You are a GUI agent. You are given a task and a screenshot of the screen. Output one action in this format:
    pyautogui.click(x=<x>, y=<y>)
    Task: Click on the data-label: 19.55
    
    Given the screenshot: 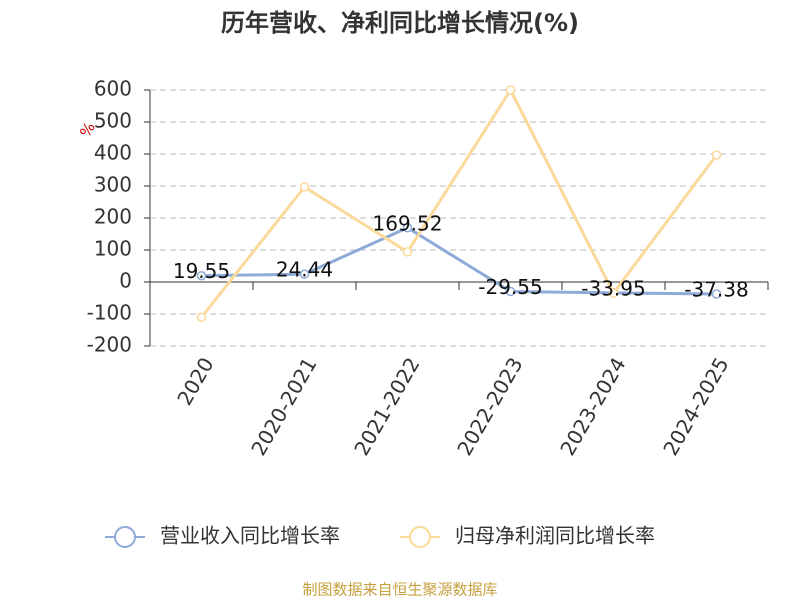 What is the action you would take?
    pyautogui.click(x=201, y=271)
    